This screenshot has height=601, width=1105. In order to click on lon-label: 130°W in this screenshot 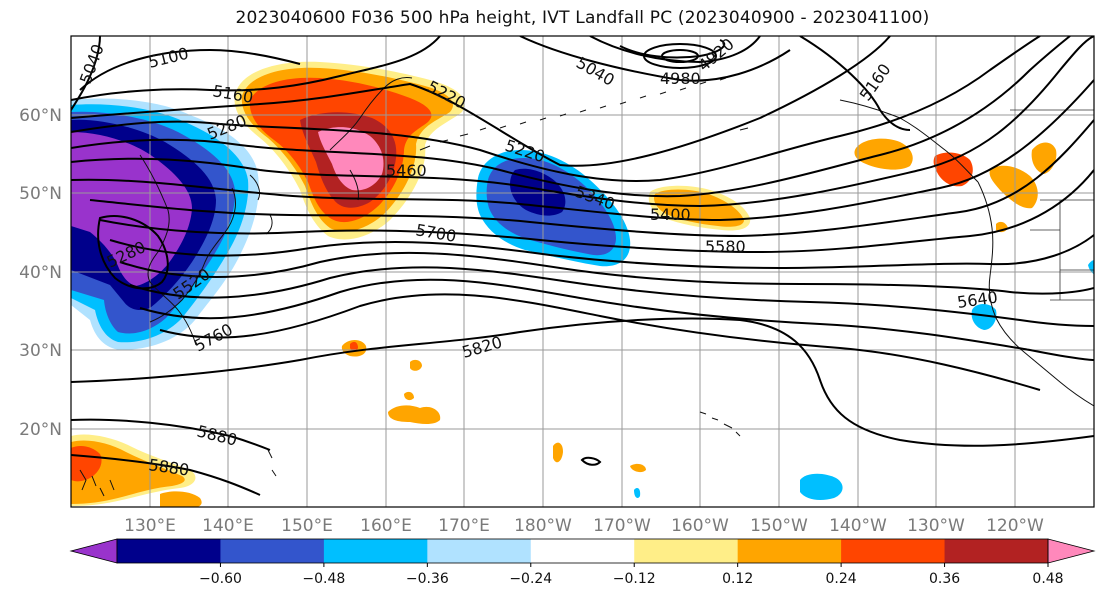, I will do `click(936, 526)`.